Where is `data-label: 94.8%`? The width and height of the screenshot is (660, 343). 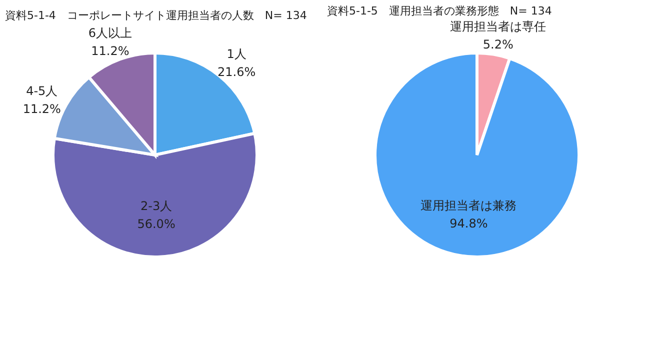 data-label: 94.8% is located at coordinates (469, 223).